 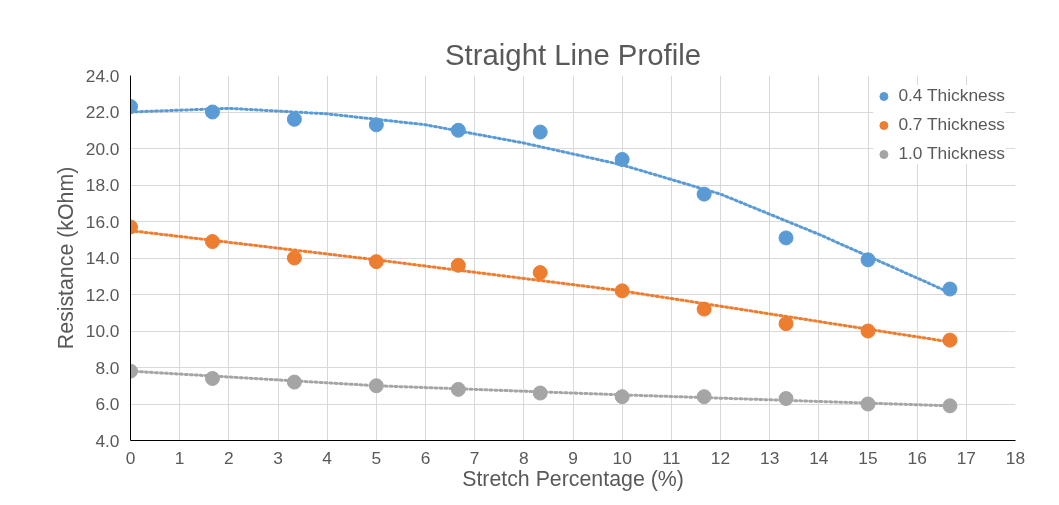 What do you see at coordinates (102, 331) in the screenshot?
I see `y-tick-label: 10.0` at bounding box center [102, 331].